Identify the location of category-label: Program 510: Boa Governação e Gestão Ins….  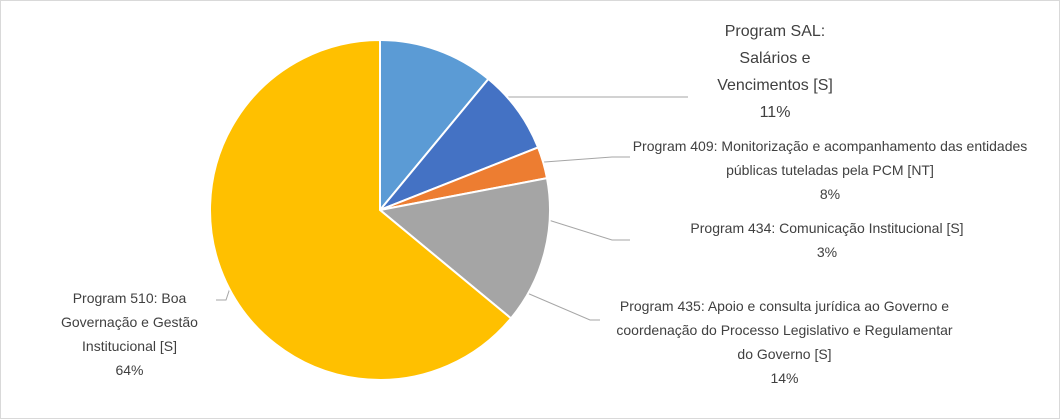
(129, 322).